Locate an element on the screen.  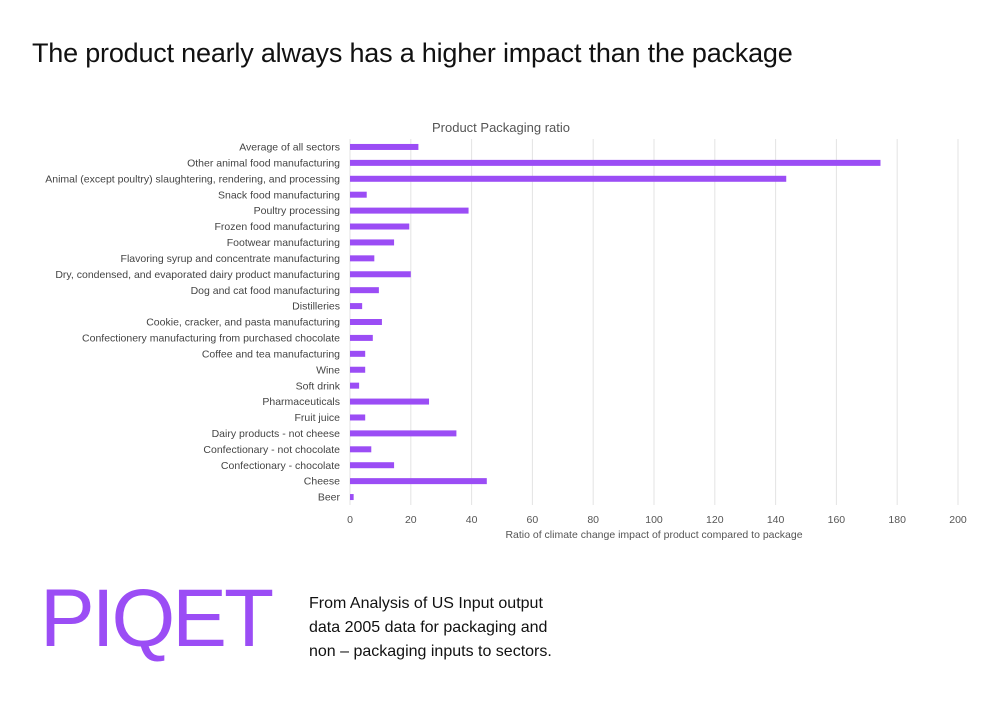
x-tick-label: 160 is located at coordinates (837, 520).